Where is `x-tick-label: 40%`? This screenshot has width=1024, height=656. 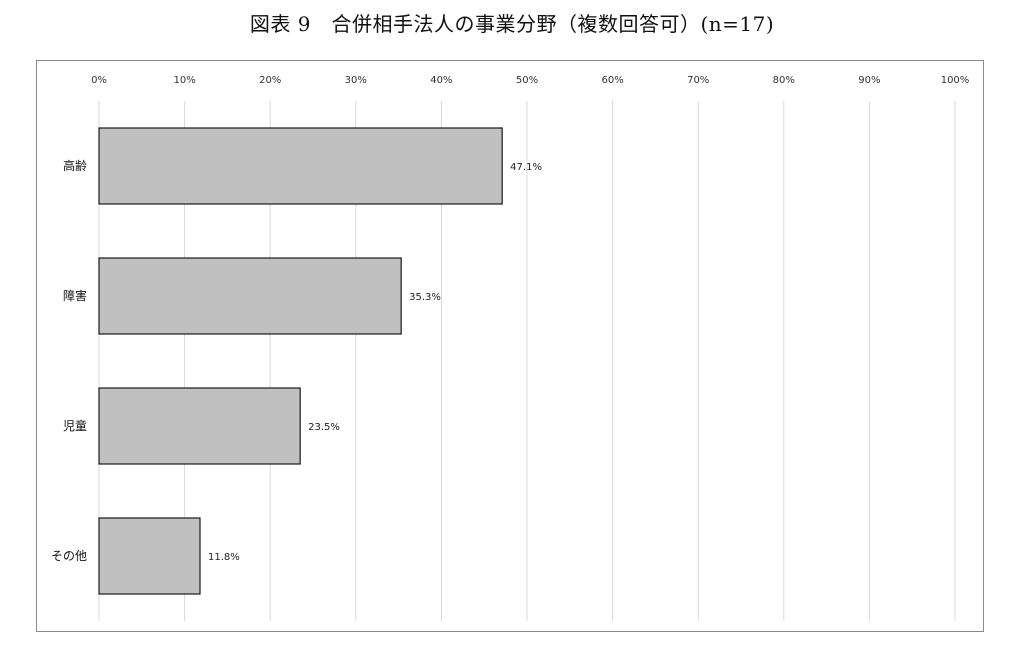
x-tick-label: 40% is located at coordinates (441, 80).